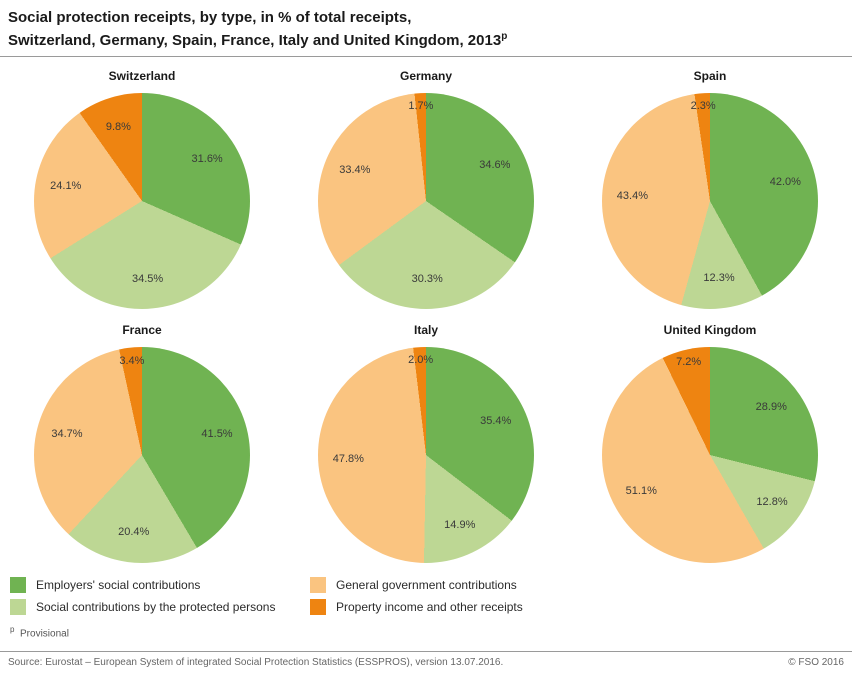 This screenshot has height=674, width=852. What do you see at coordinates (426, 76) in the screenshot?
I see `pie-title-germany: Germany` at bounding box center [426, 76].